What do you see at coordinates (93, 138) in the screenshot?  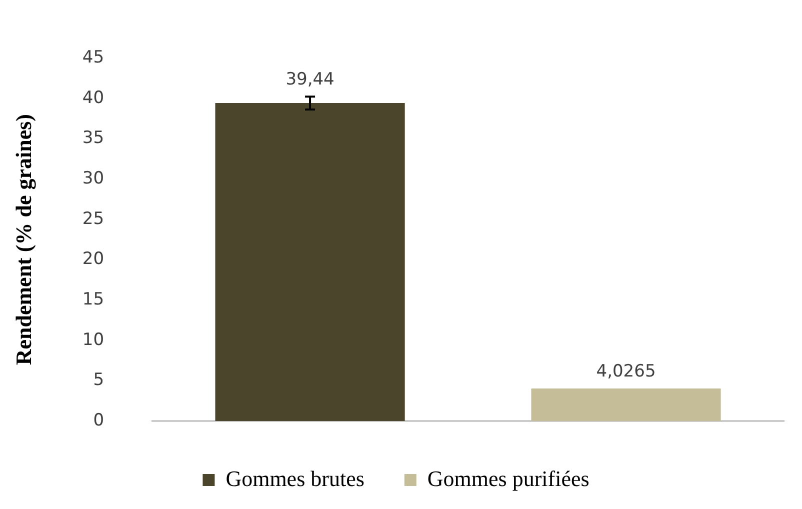 I see `y-tick-label: 35` at bounding box center [93, 138].